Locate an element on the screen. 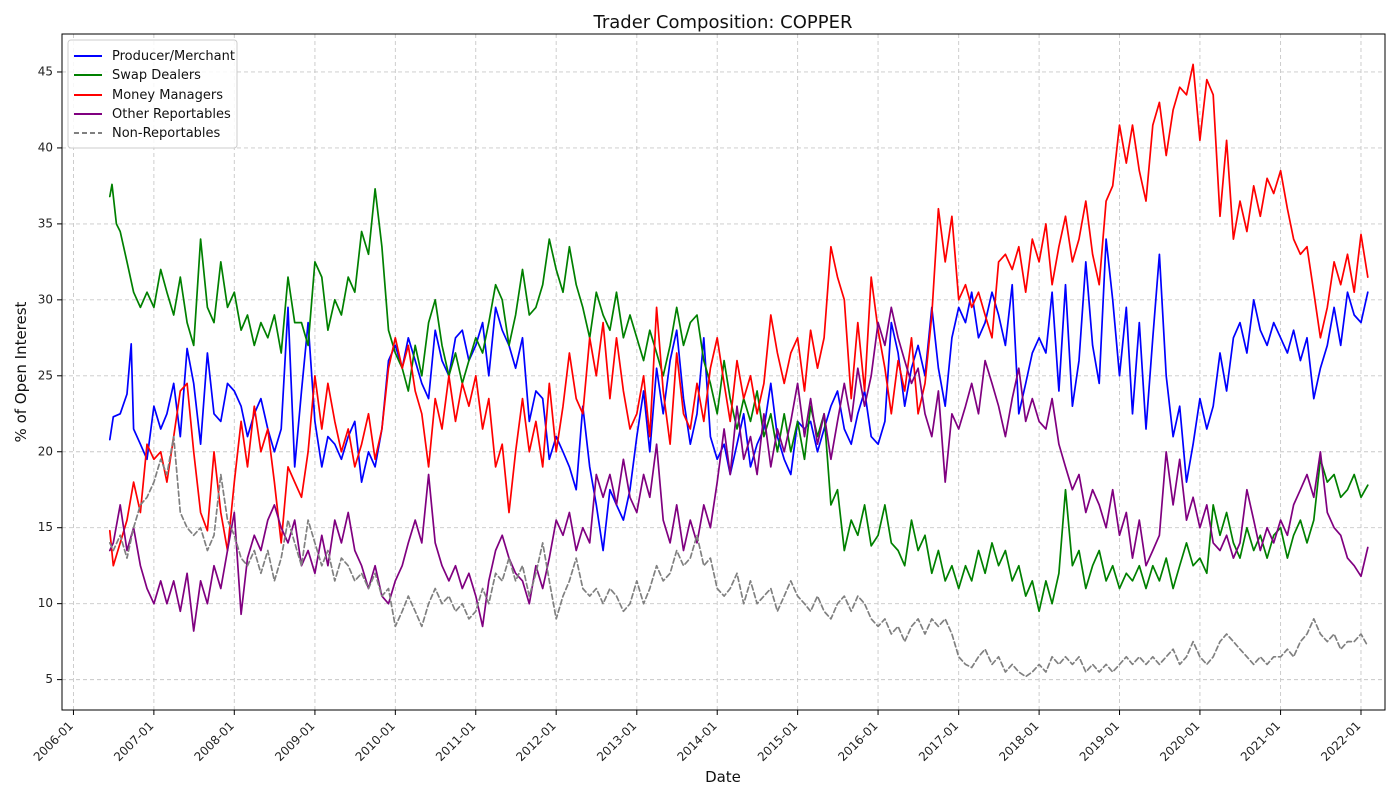 Image resolution: width=1400 pixels, height=800 pixels. legend-label-other-reportables: Other Reportables is located at coordinates (171, 114).